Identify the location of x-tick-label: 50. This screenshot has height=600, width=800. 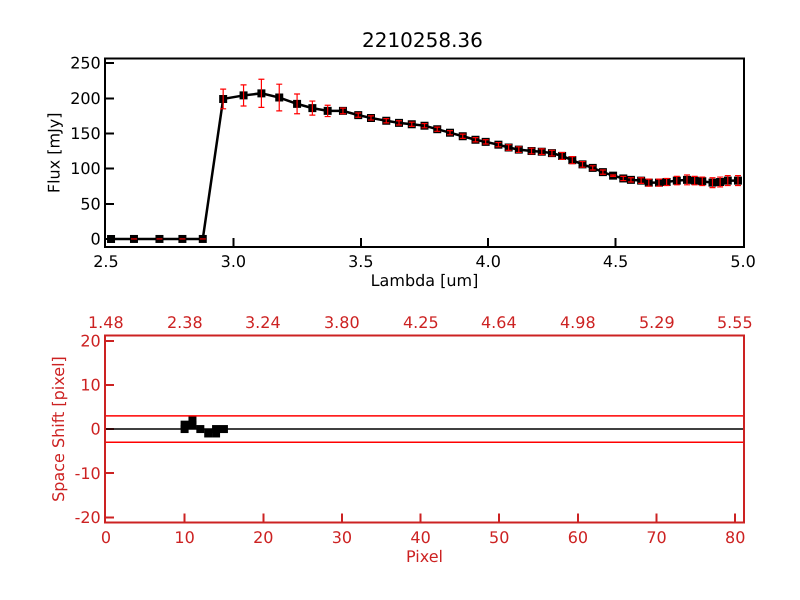
(499, 537).